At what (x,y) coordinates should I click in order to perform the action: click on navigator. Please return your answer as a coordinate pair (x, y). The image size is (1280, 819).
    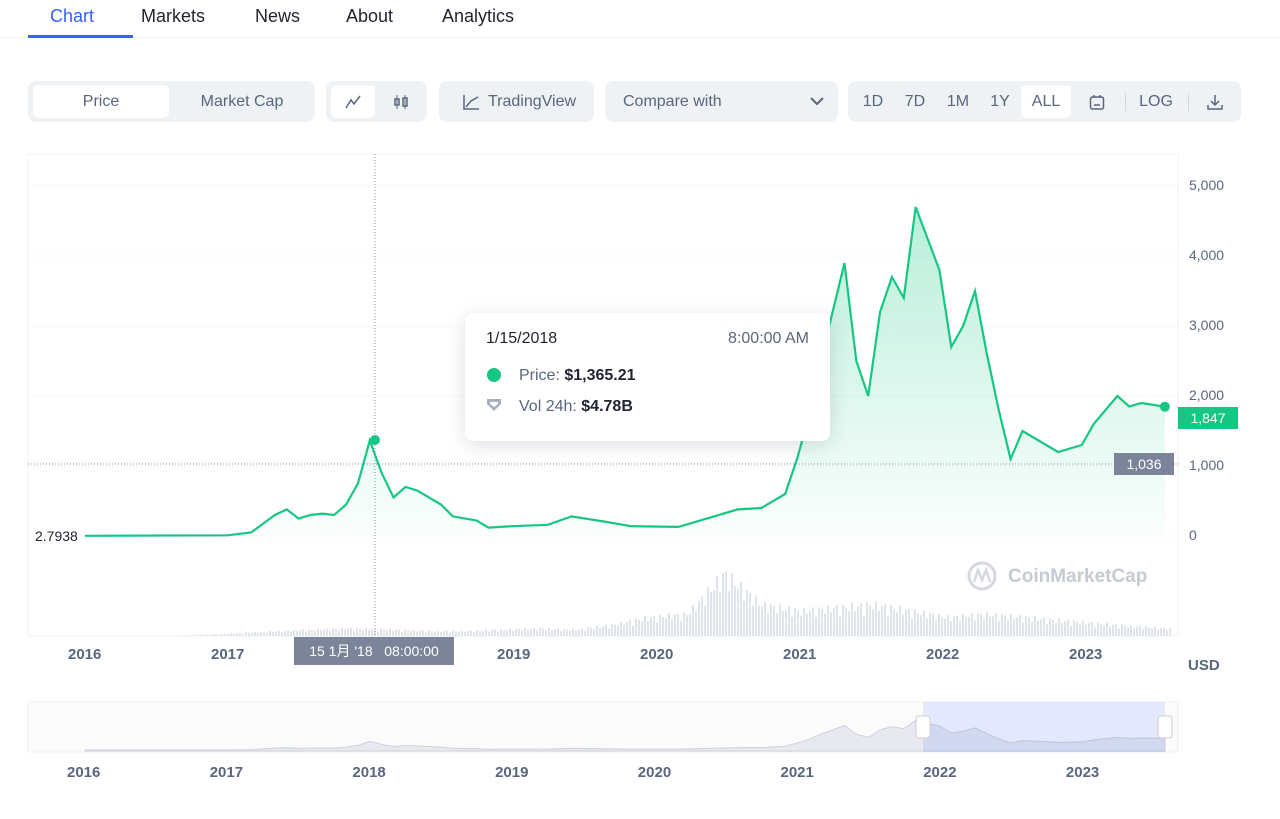
    Looking at the image, I should click on (603, 727).